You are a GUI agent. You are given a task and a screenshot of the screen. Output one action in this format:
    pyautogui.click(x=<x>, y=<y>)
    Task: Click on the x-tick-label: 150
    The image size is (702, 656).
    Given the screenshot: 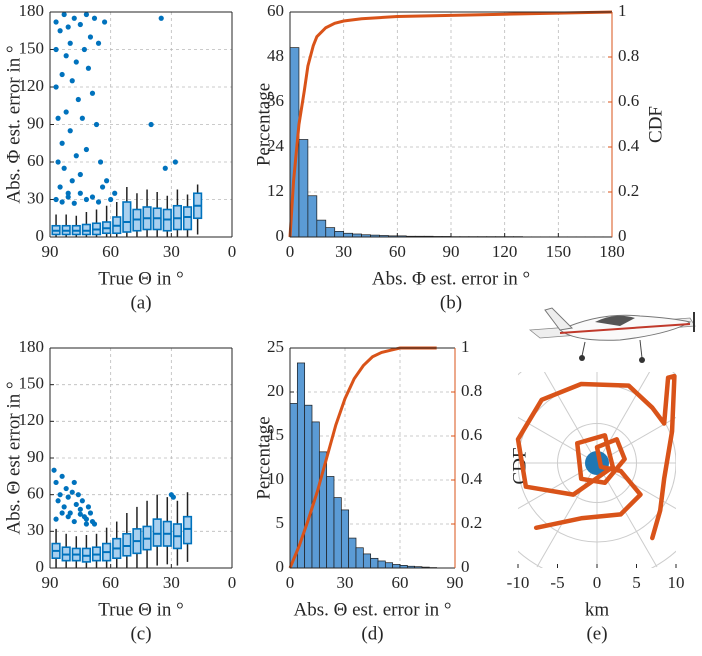 What is the action you would take?
    pyautogui.click(x=559, y=251)
    